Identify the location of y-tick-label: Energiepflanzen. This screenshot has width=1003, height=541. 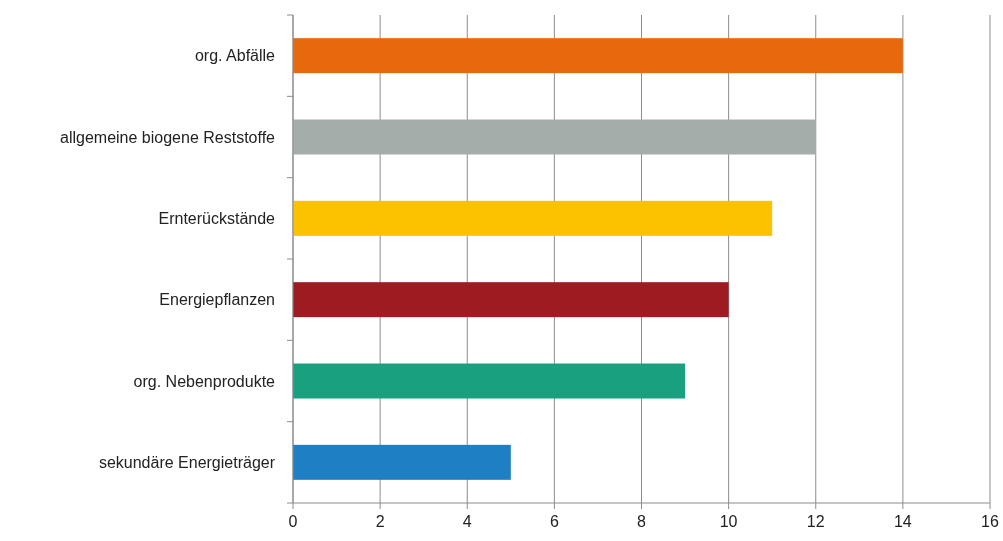
(217, 300).